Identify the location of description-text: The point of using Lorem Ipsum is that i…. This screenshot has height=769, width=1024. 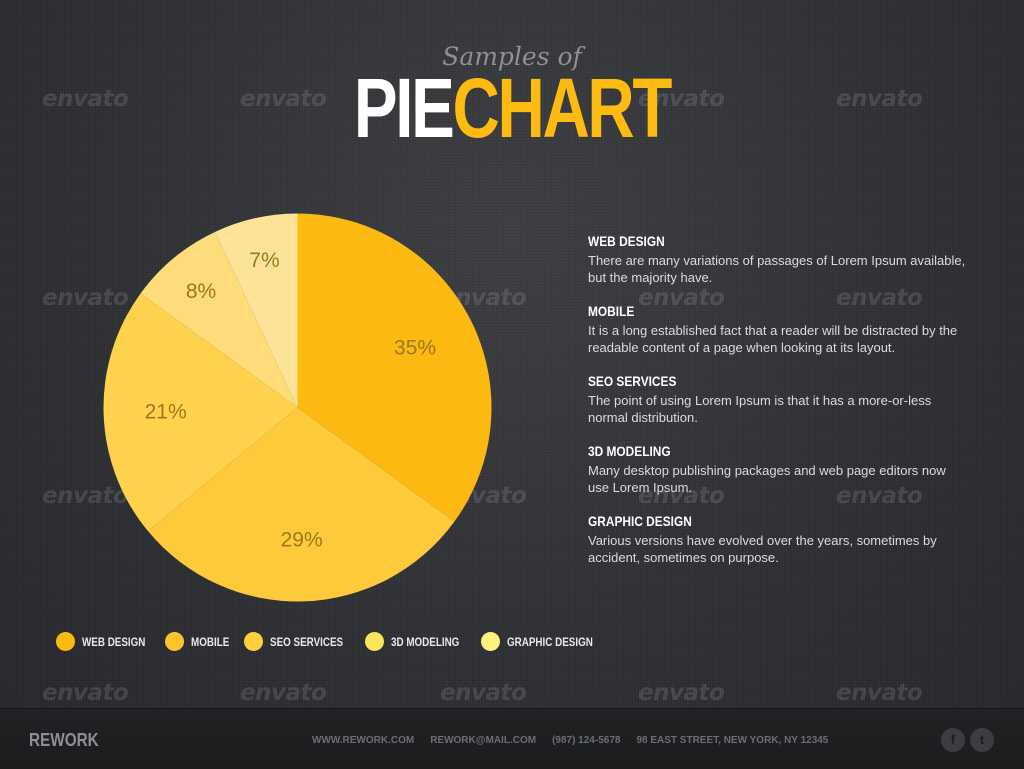
(760, 409).